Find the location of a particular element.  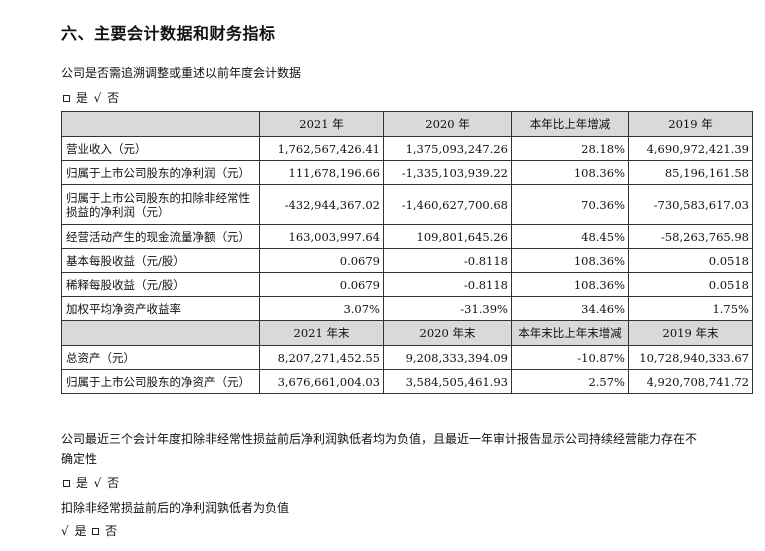

column-header: 2020 年 is located at coordinates (447, 124).